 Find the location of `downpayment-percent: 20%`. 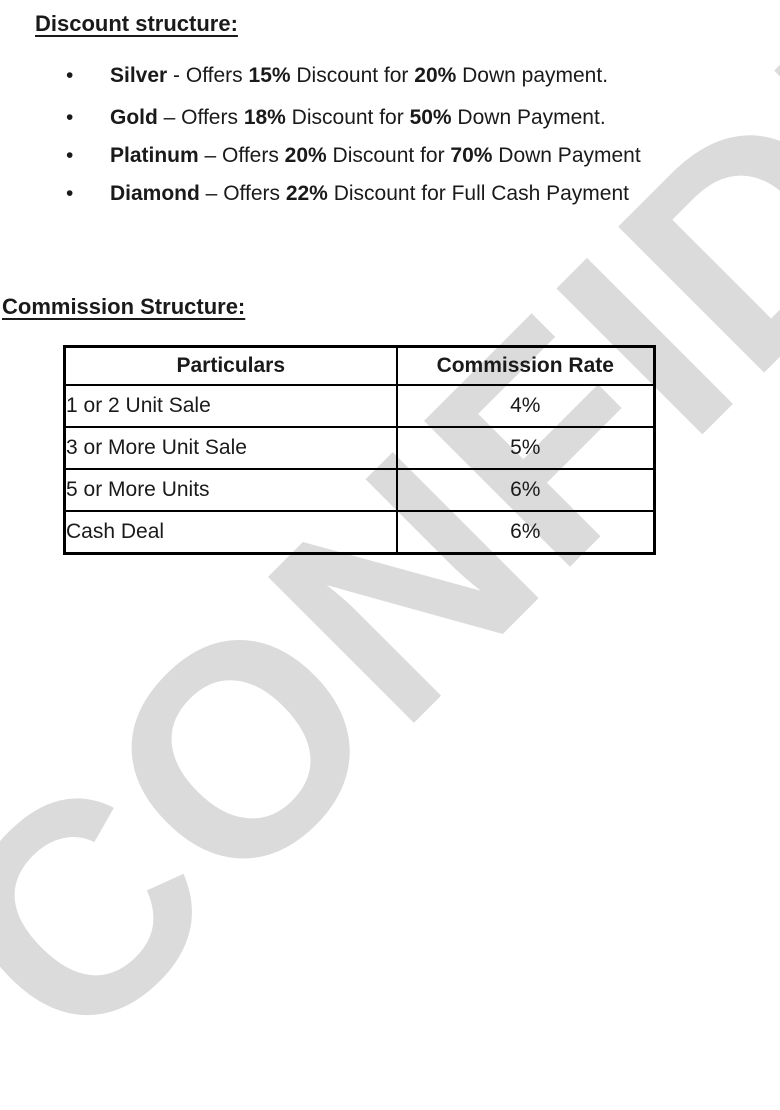

downpayment-percent: 20% is located at coordinates (435, 75).